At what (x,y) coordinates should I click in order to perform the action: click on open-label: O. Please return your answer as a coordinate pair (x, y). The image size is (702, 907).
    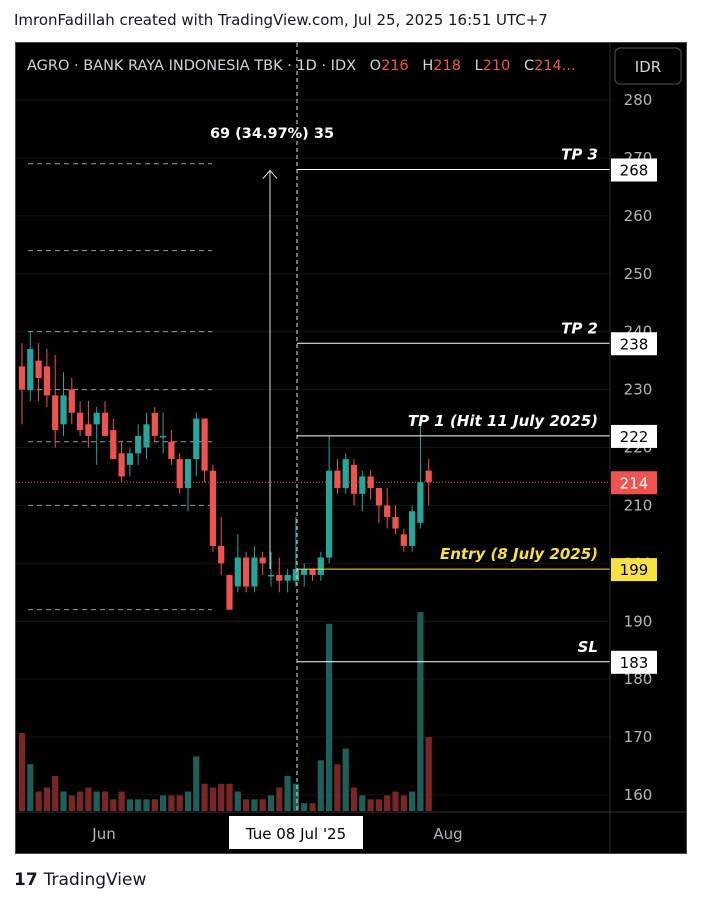
    Looking at the image, I should click on (375, 66).